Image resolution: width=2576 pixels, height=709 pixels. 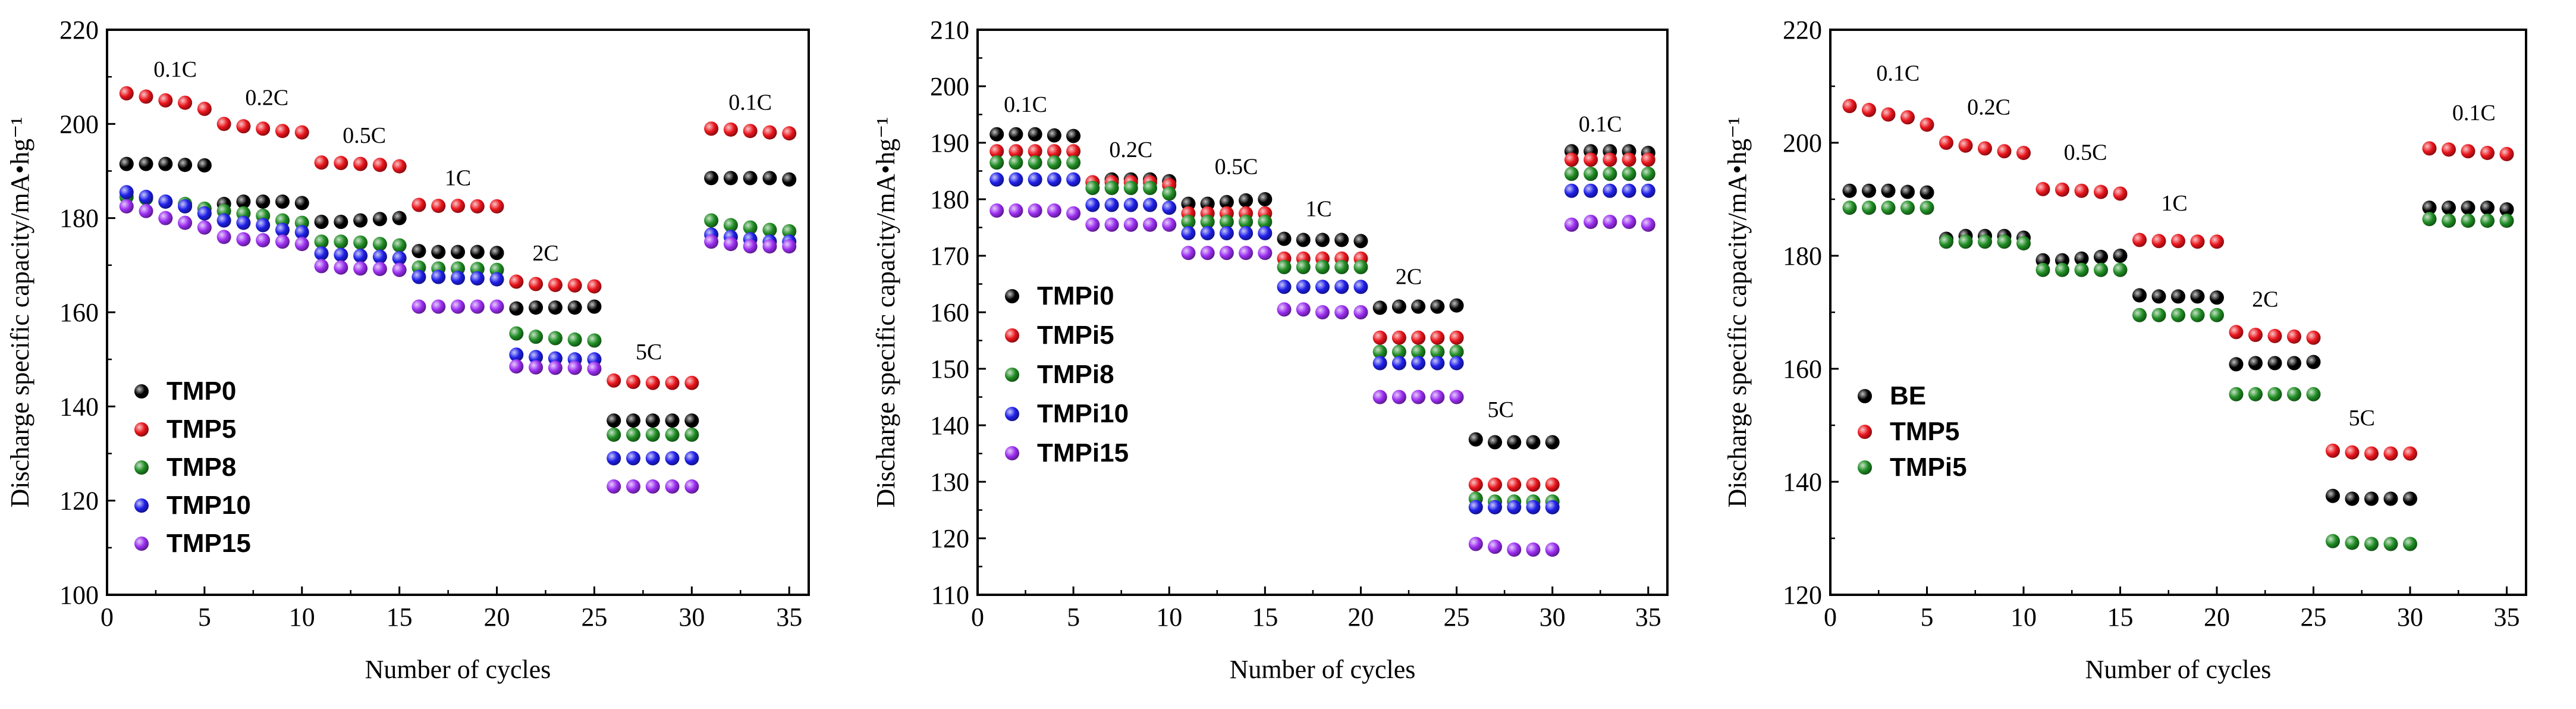 I want to click on y-axis-label: Discharge specific capacity/mA•hg⁻¹, so click(x=19, y=312).